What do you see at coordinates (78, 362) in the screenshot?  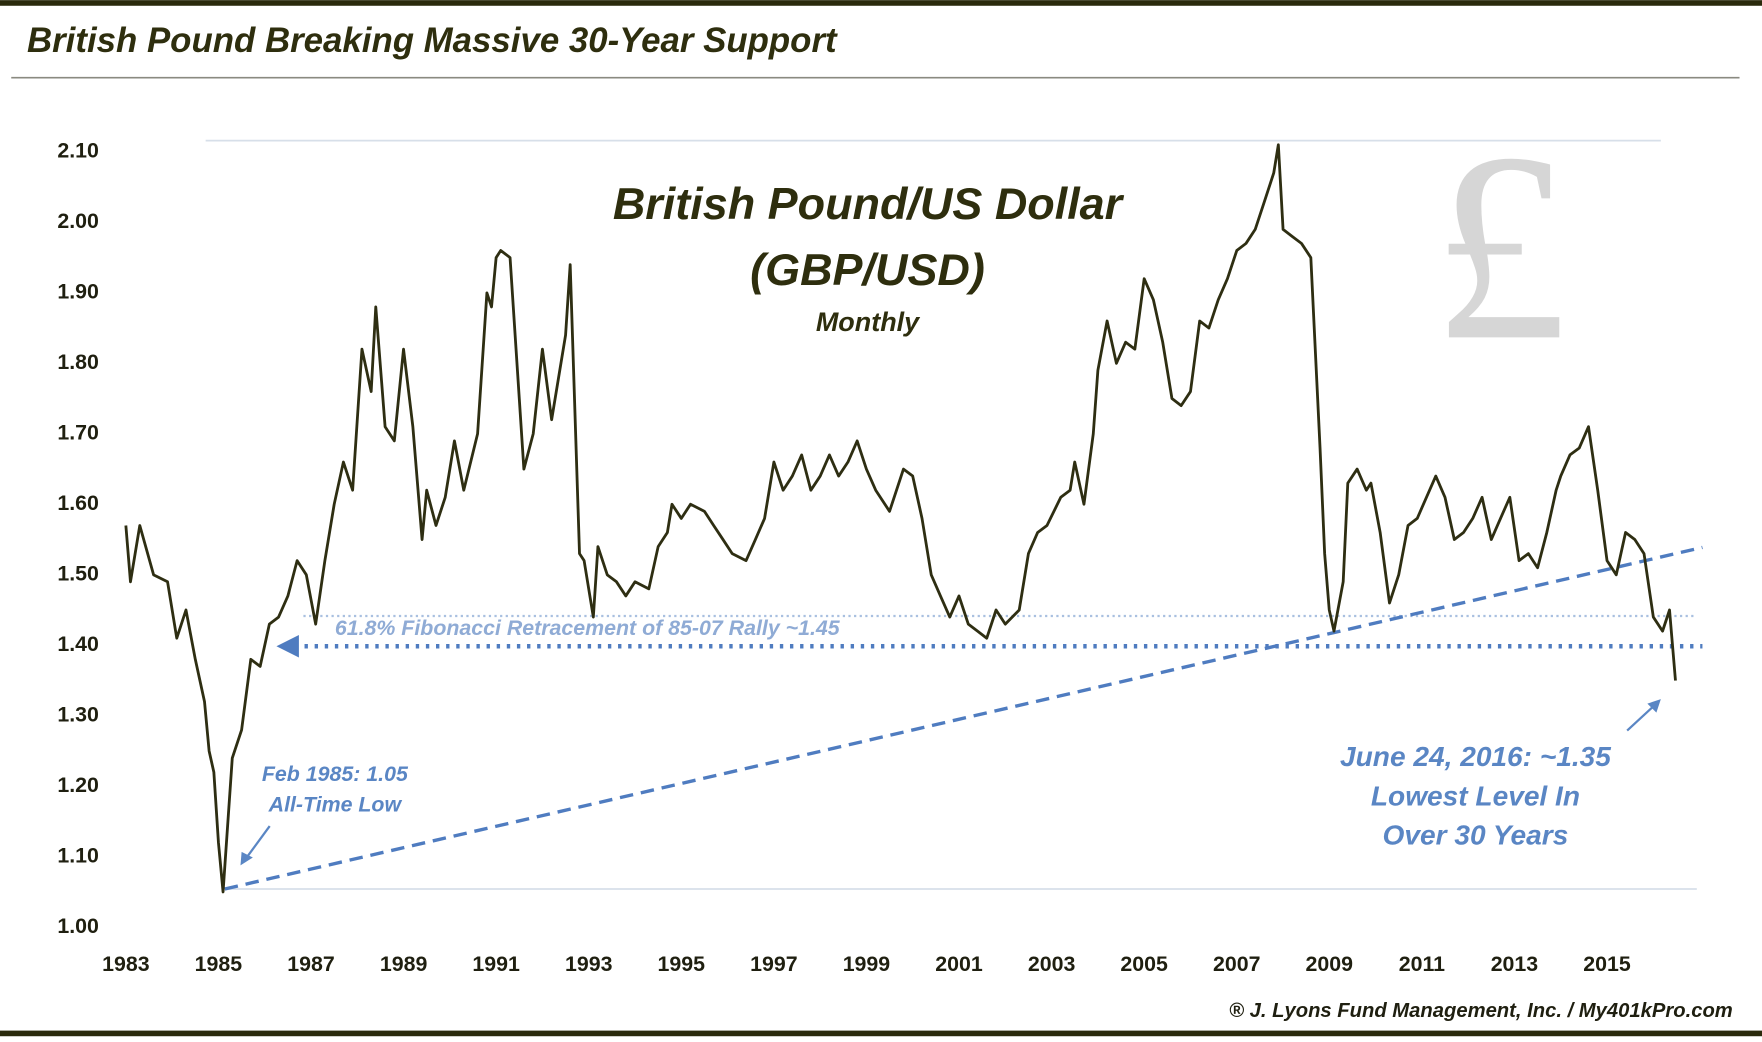 I see `y-tick-label: 1.80` at bounding box center [78, 362].